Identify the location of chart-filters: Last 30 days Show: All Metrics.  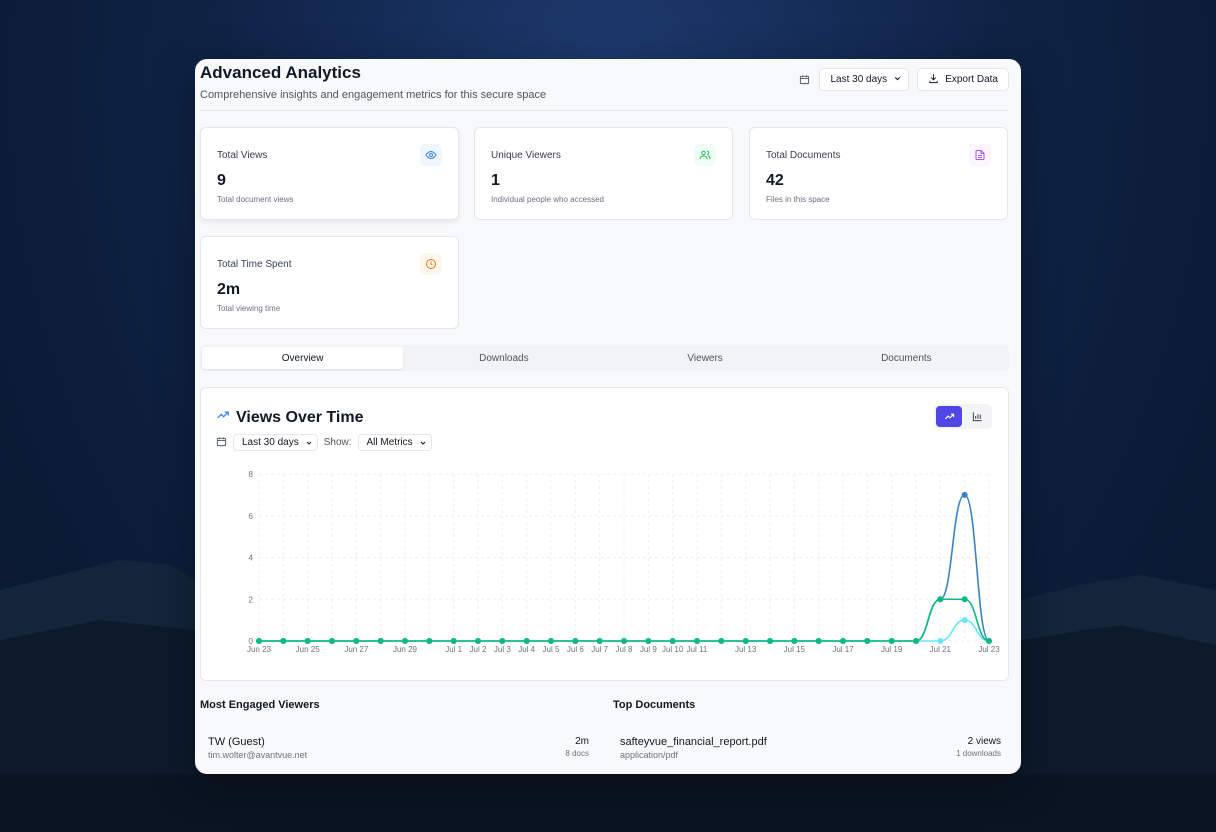
(324, 442).